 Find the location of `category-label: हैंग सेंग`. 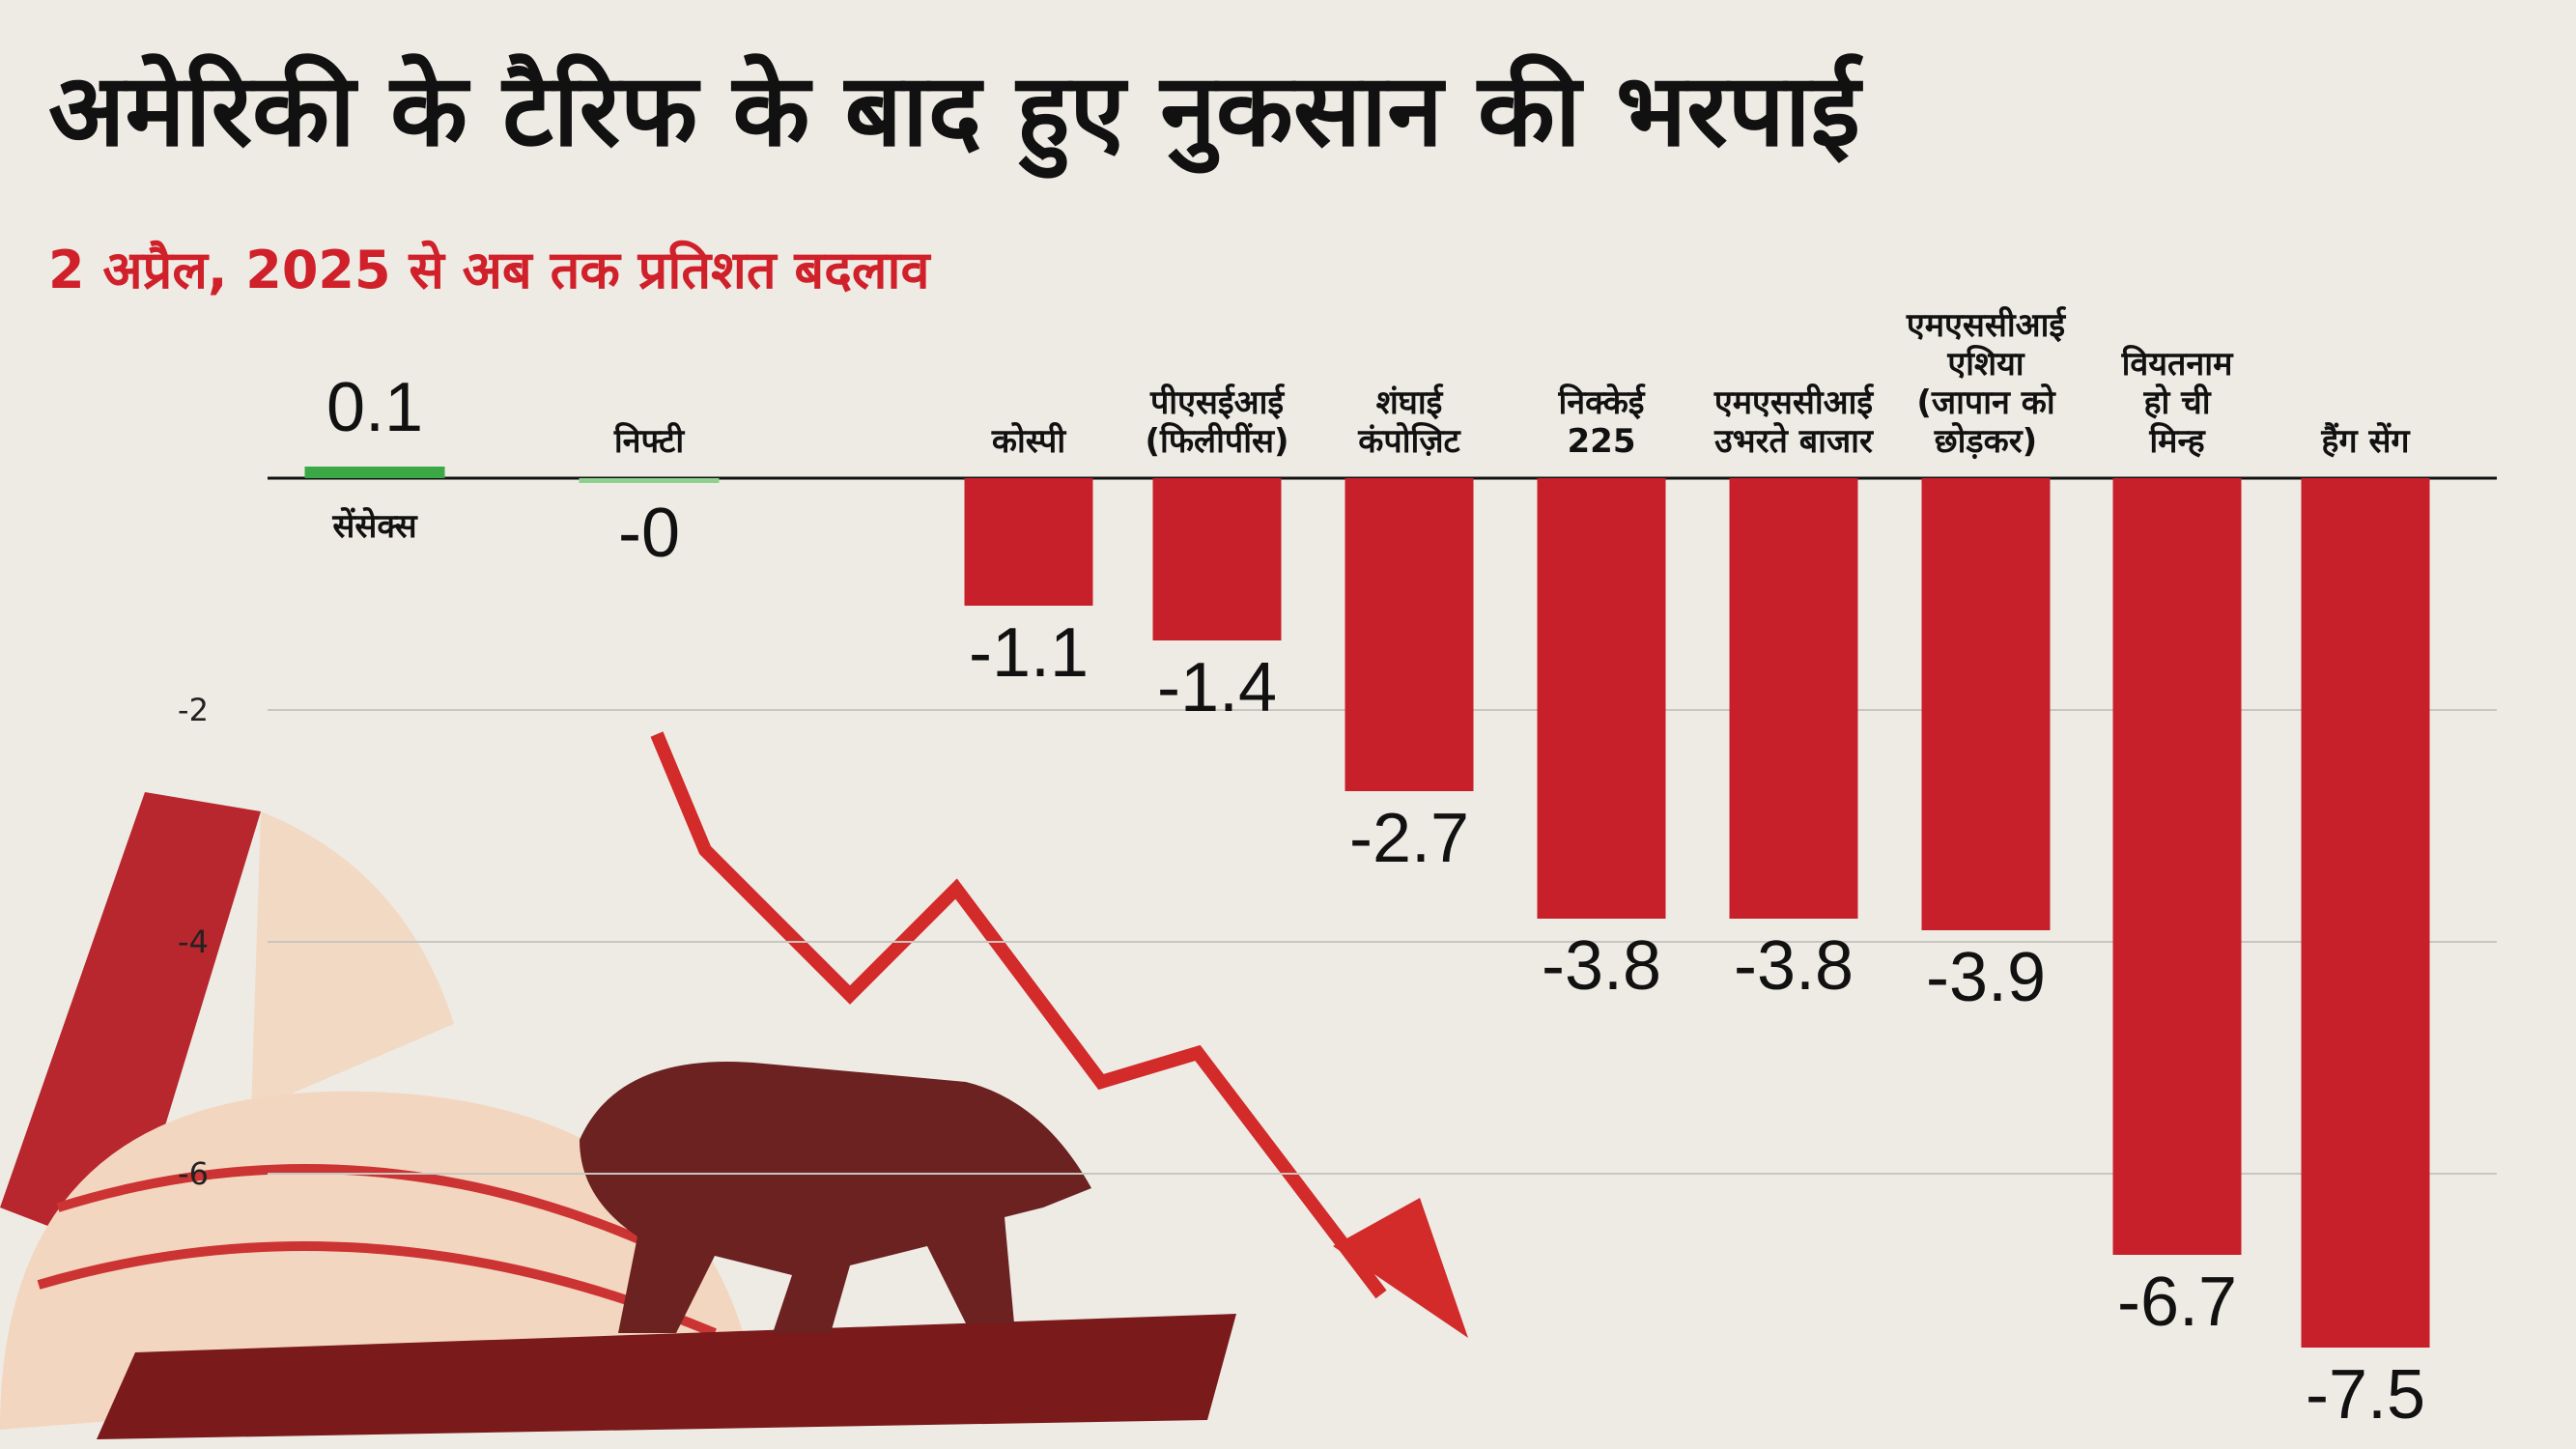

category-label: हैंग सेंग is located at coordinates (2365, 441).